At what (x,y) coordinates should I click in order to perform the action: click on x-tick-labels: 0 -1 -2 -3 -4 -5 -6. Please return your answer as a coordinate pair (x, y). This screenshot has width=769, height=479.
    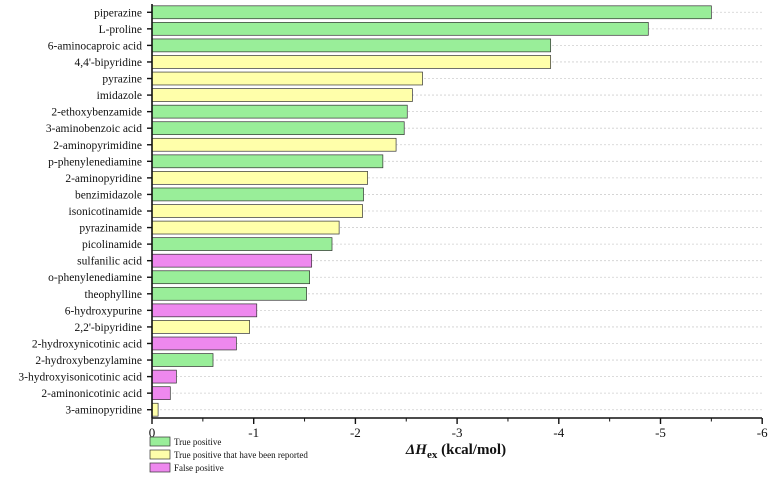
    Looking at the image, I should click on (458, 432).